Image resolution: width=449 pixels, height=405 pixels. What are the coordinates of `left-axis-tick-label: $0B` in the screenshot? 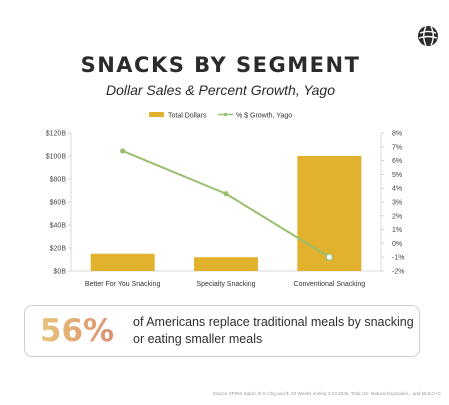 It's located at (60, 272).